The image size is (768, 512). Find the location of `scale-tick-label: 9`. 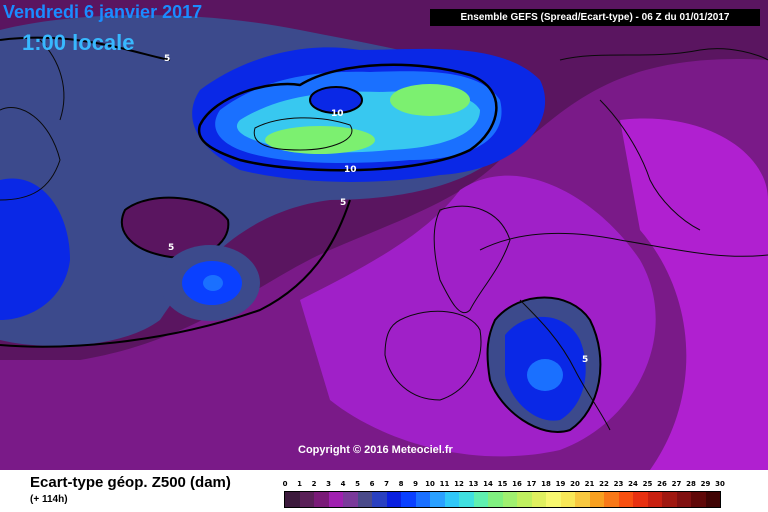

scale-tick-label: 9 is located at coordinates (415, 484).